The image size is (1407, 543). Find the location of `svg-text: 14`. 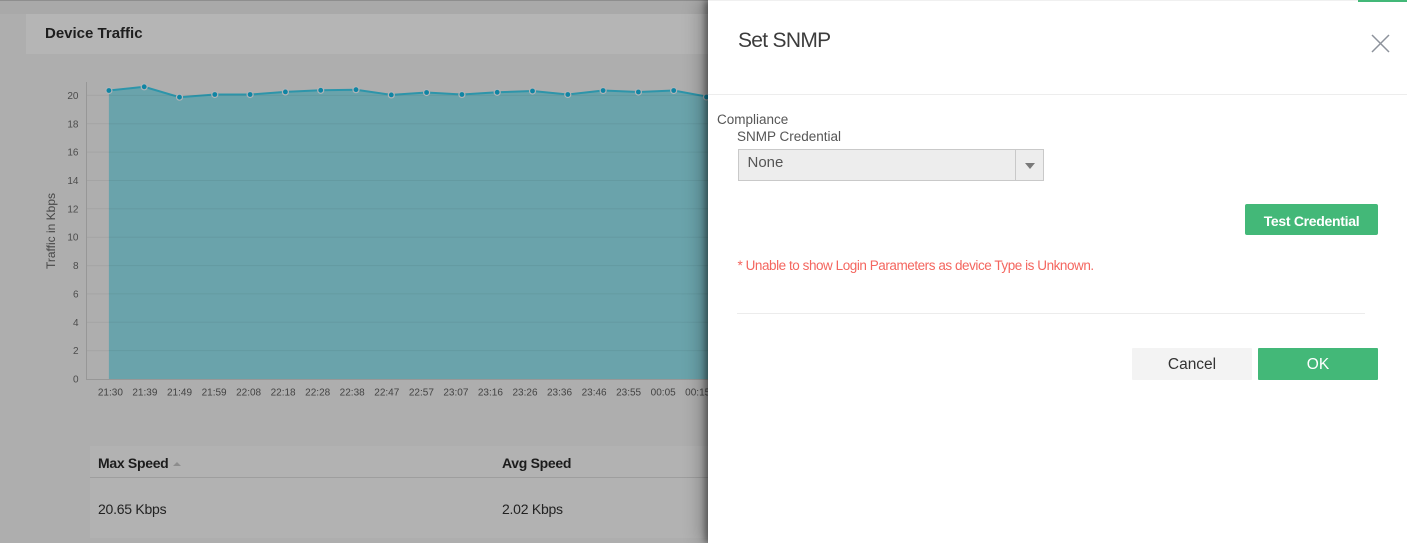

svg-text: 14 is located at coordinates (73, 181).